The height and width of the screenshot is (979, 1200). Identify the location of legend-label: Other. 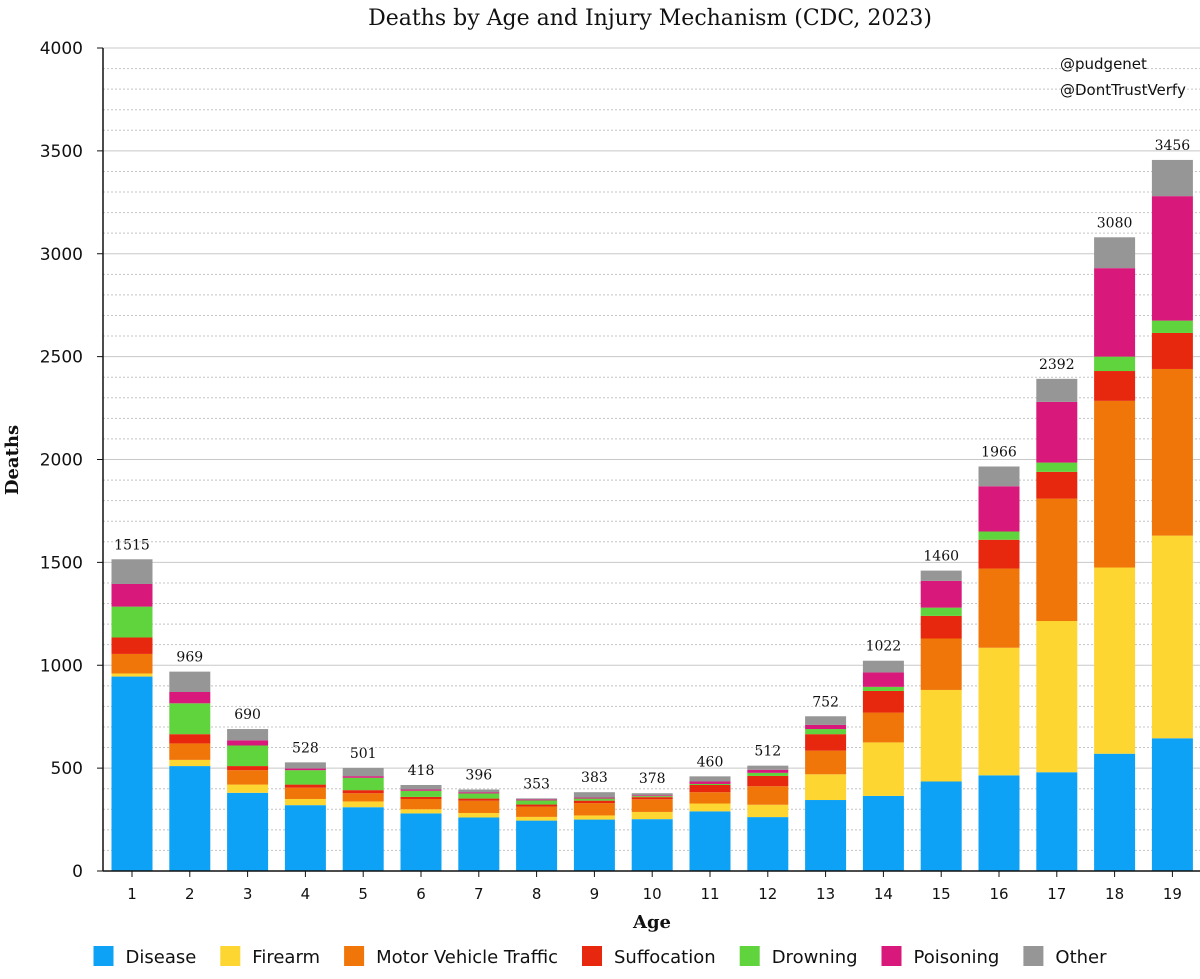
(1081, 957).